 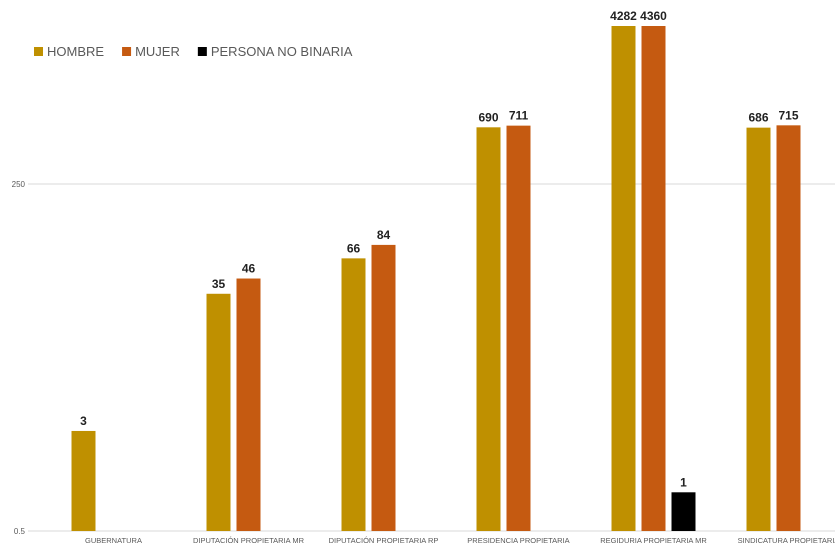 I want to click on data-label: 1, so click(x=683, y=482).